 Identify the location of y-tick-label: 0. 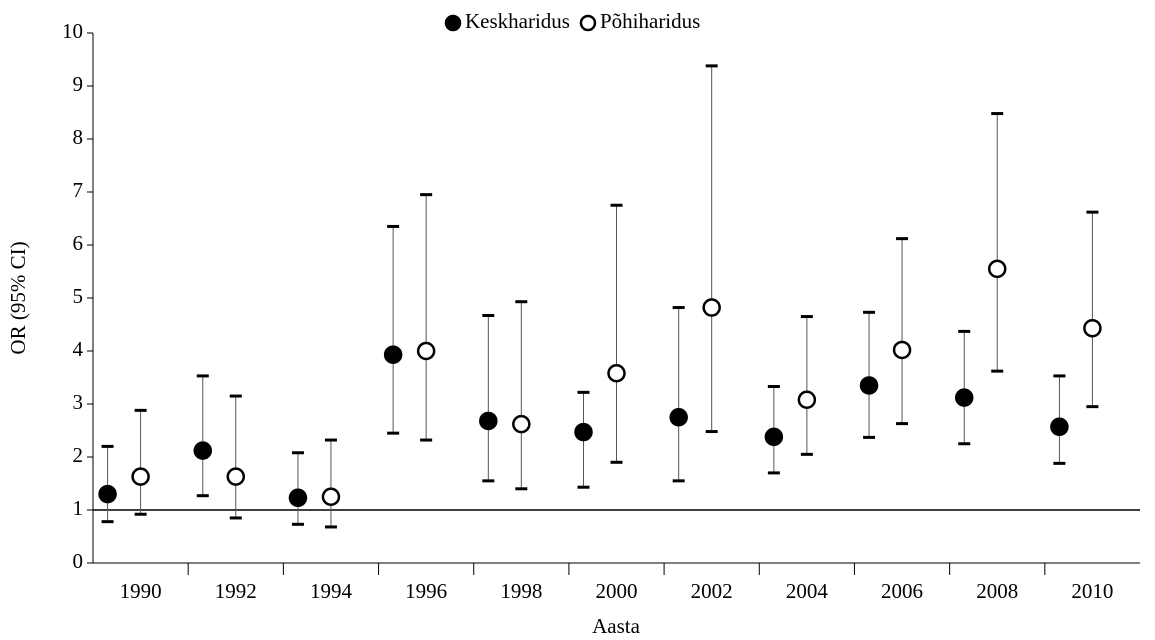
(78, 561).